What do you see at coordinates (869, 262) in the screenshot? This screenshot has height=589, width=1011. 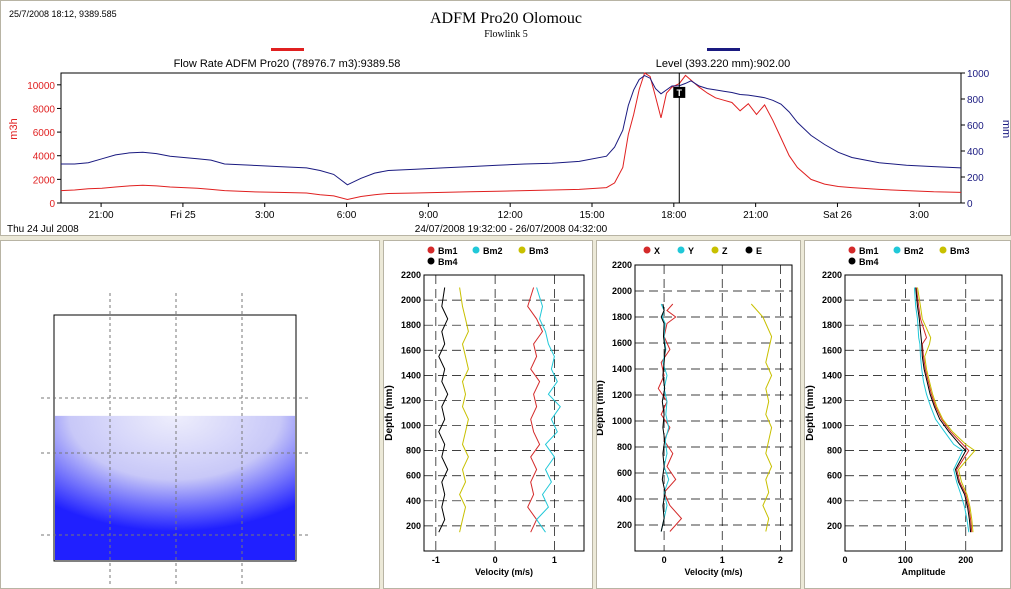 I see `legend-label-bm4: Bm4` at bounding box center [869, 262].